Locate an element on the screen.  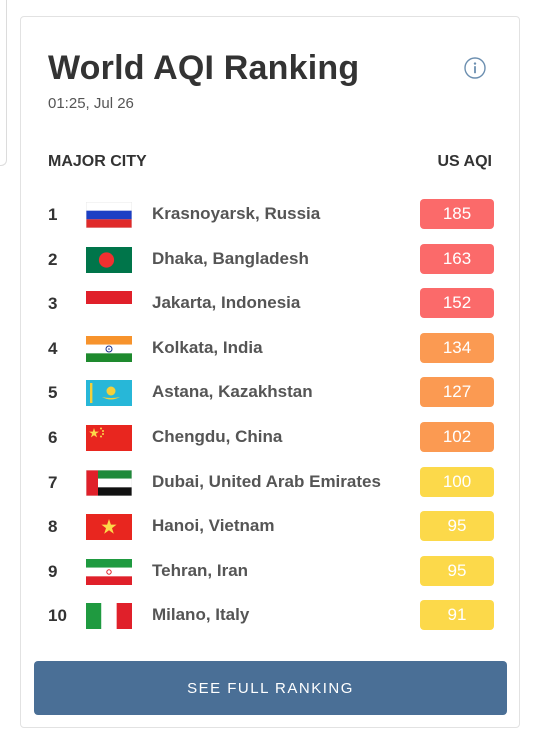
ranking-row: 1 Krasnoyarsk, Russia 185 is located at coordinates (270, 216).